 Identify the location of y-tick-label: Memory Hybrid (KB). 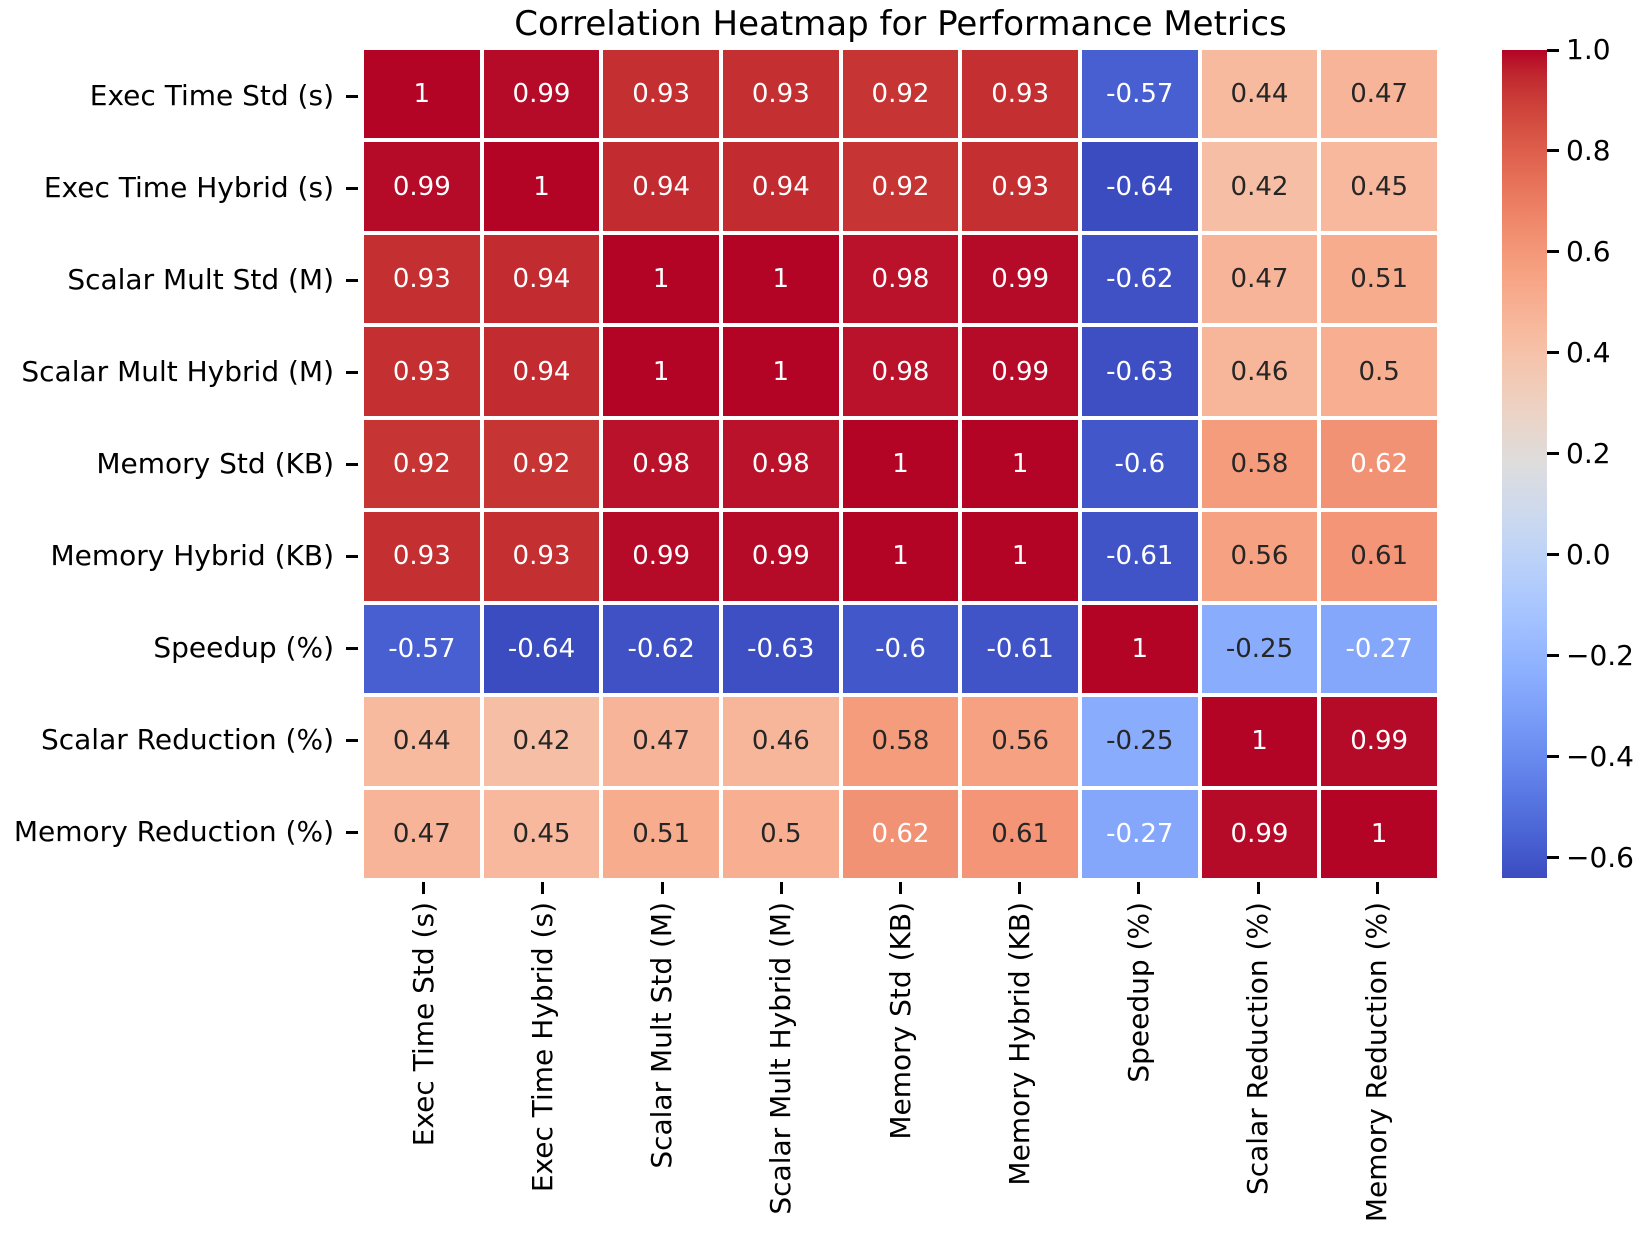
(192, 555).